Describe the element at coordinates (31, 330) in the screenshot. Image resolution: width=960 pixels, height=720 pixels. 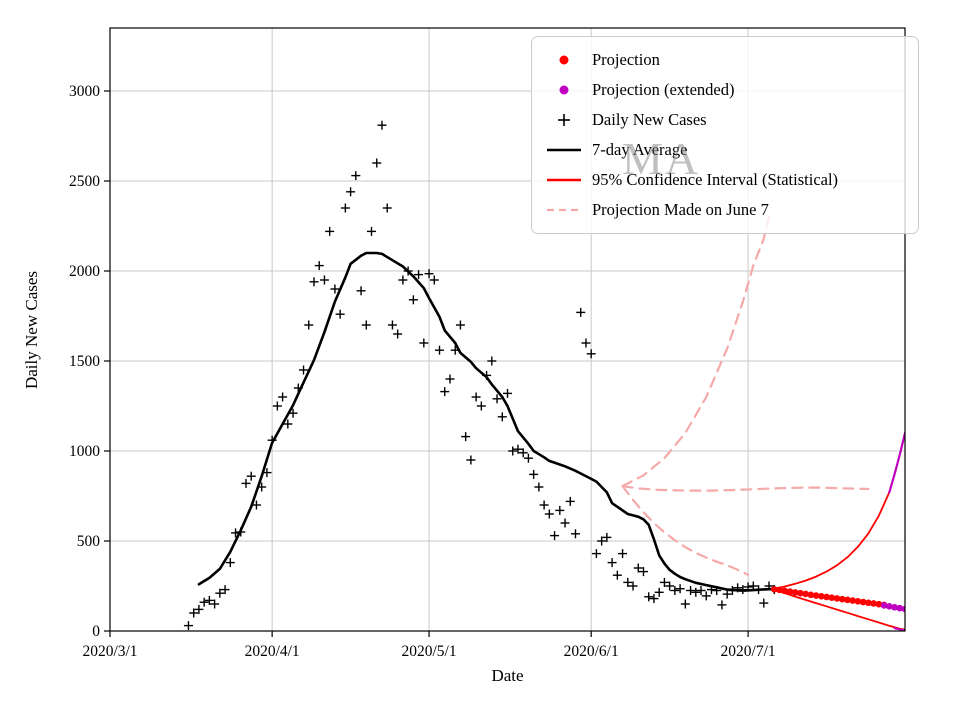
I see `y-axis-label: Daily New Cases` at that location.